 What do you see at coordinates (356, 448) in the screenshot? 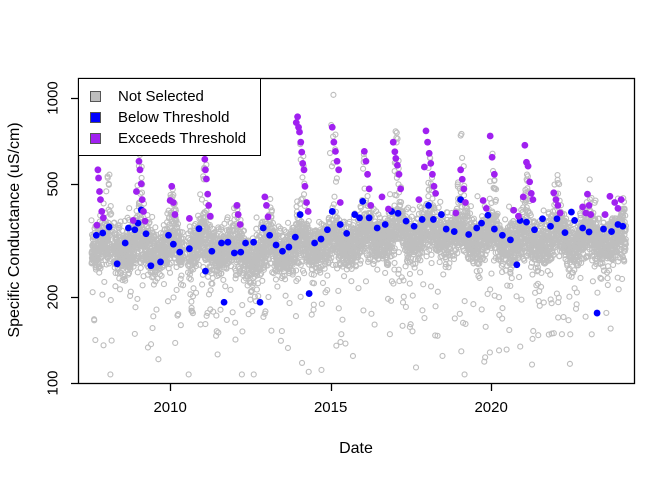
I see `x-axis-title: Date` at bounding box center [356, 448].